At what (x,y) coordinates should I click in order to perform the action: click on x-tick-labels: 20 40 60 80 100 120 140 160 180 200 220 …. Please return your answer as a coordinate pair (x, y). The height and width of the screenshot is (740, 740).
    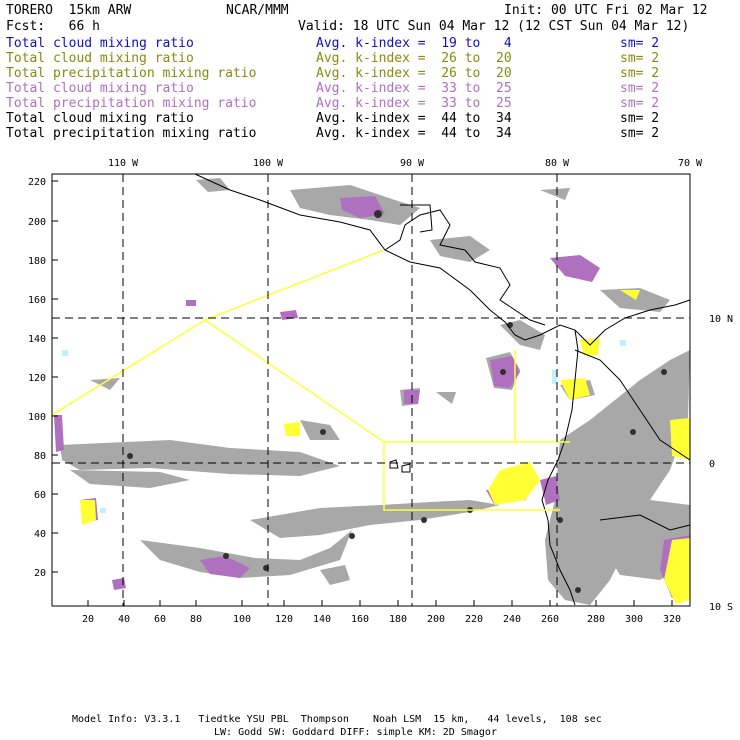
    Looking at the image, I should click on (381, 619).